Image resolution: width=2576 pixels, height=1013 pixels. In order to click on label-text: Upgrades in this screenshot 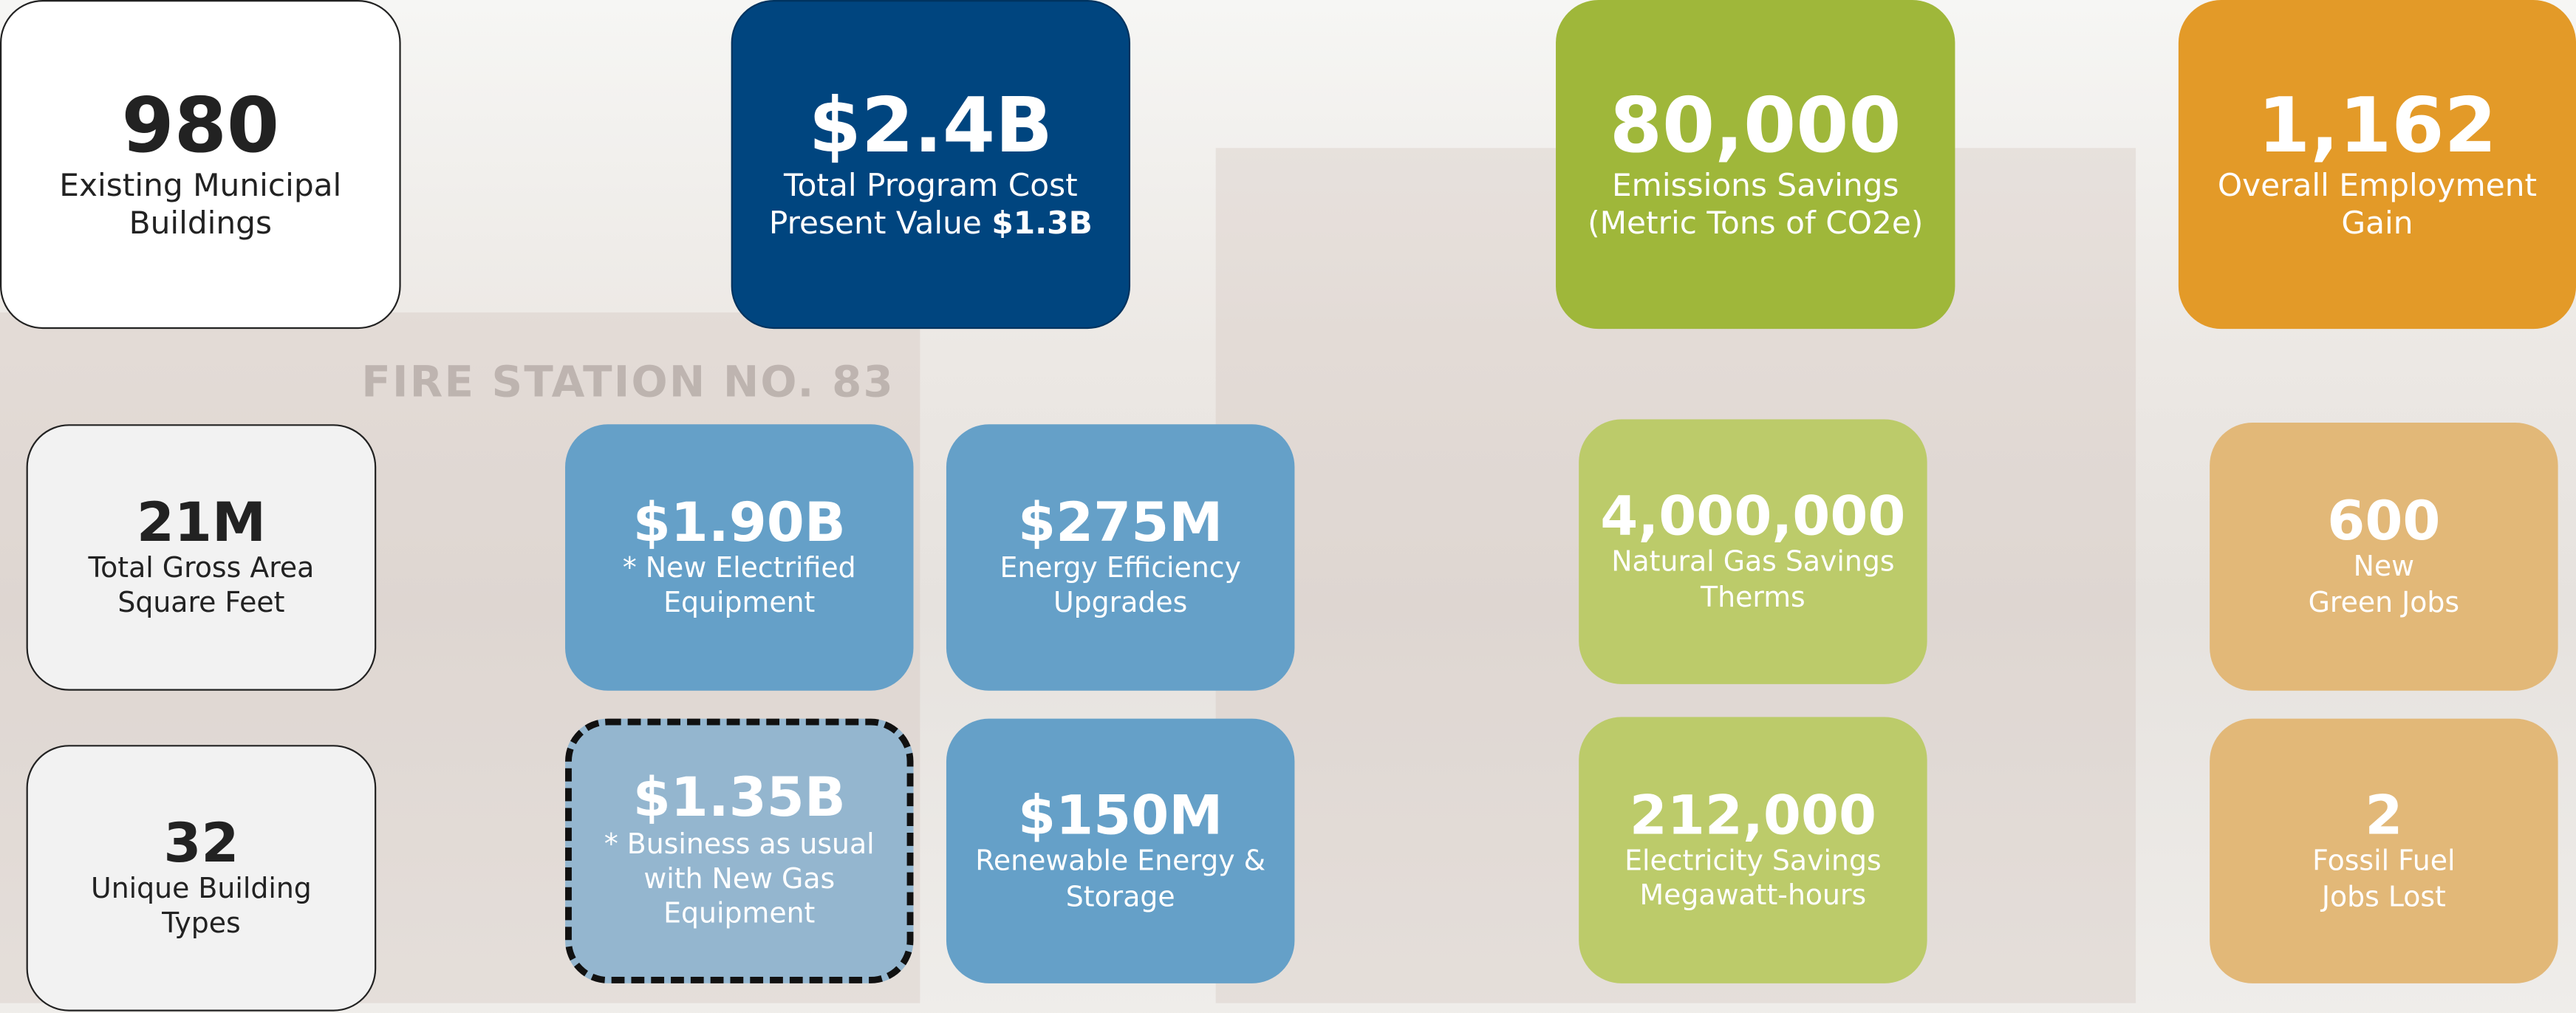, I will do `click(1120, 604)`.